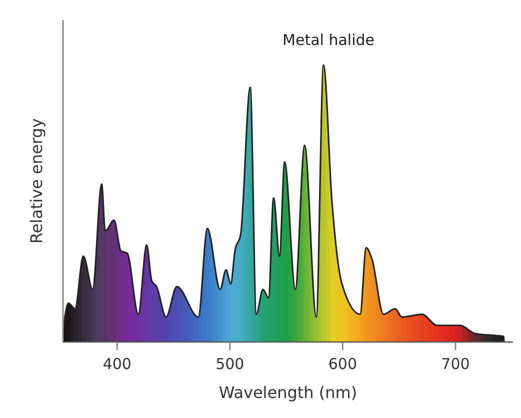 The width and height of the screenshot is (521, 418). I want to click on x-tick-label: 700, so click(455, 364).